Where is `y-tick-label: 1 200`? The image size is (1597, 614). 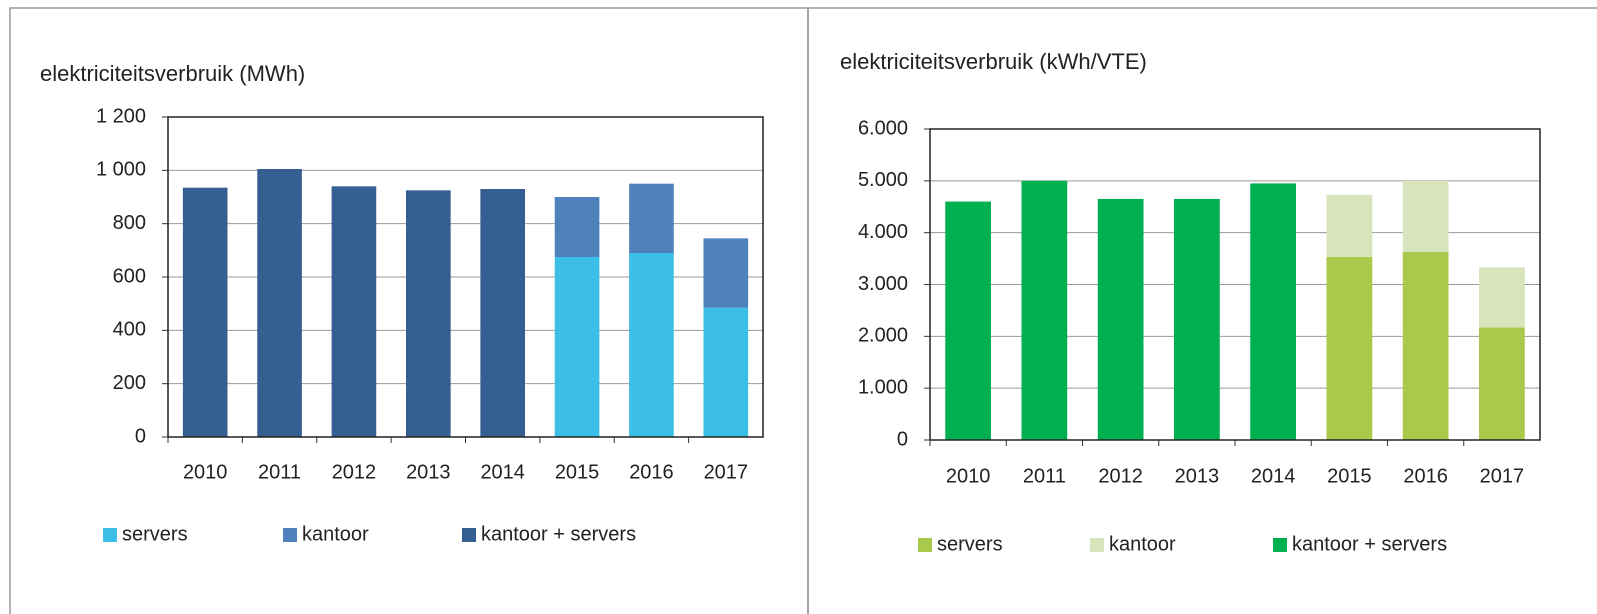 y-tick-label: 1 200 is located at coordinates (121, 116).